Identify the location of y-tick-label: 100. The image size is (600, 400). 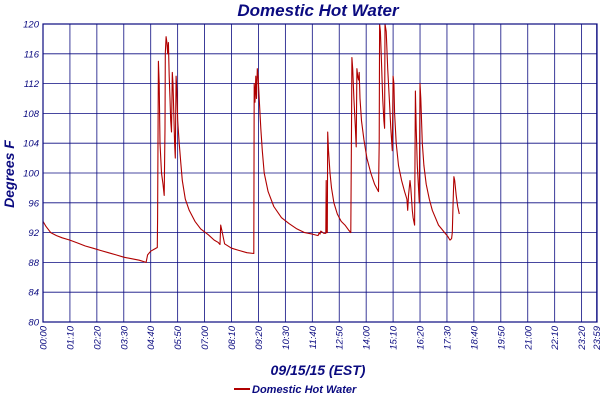
(31, 174).